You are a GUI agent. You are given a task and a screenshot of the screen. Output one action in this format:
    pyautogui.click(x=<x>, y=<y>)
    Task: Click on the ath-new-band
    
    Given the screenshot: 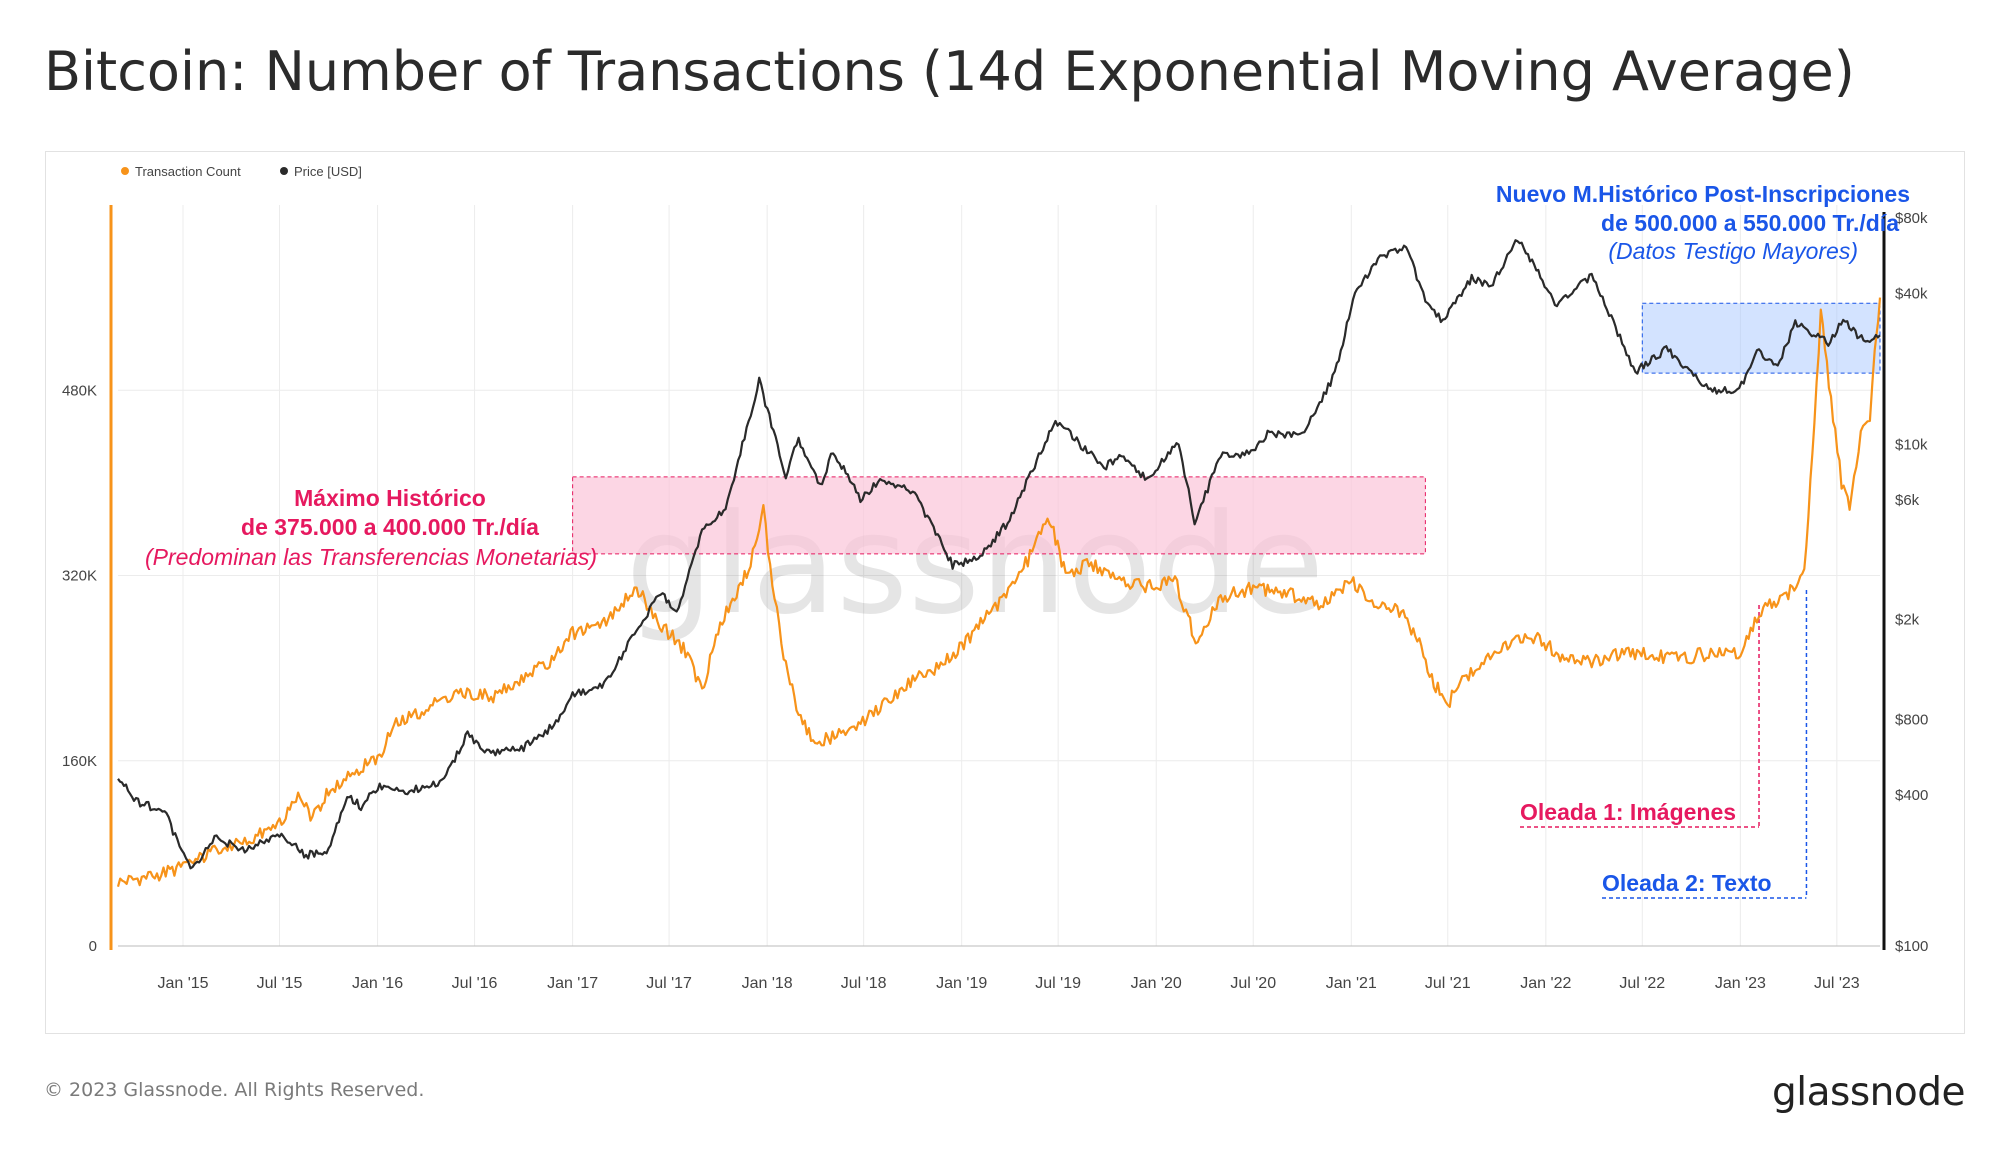 What is the action you would take?
    pyautogui.click(x=1761, y=338)
    